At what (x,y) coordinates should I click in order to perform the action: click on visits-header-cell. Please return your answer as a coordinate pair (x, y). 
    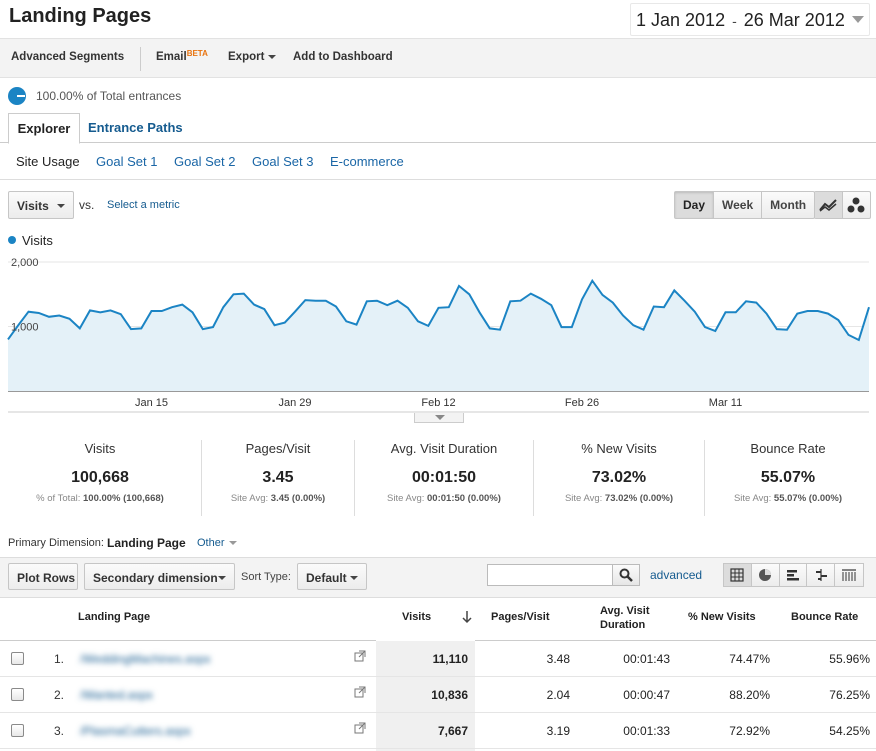
    Looking at the image, I should click on (425, 619).